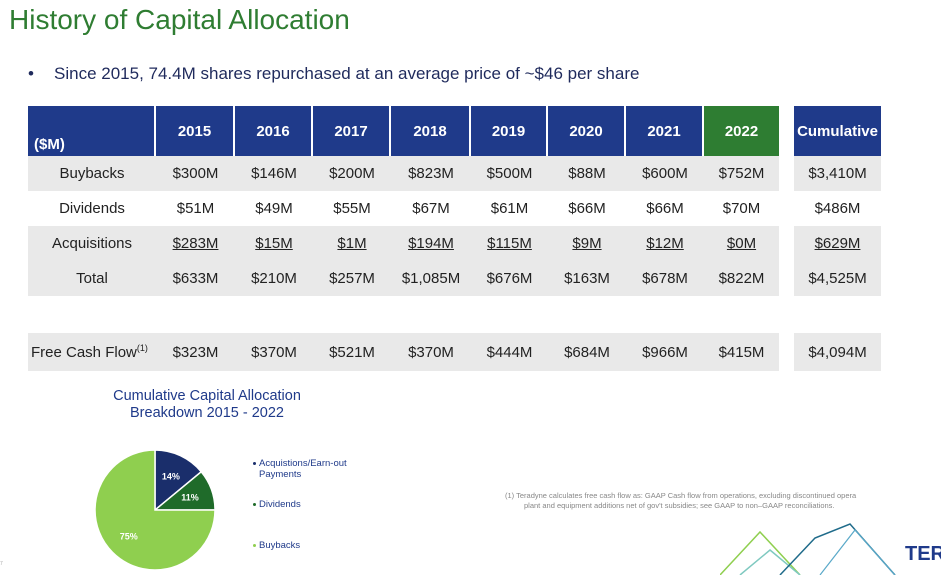 The height and width of the screenshot is (575, 941). What do you see at coordinates (195, 243) in the screenshot?
I see `cell: $283M` at bounding box center [195, 243].